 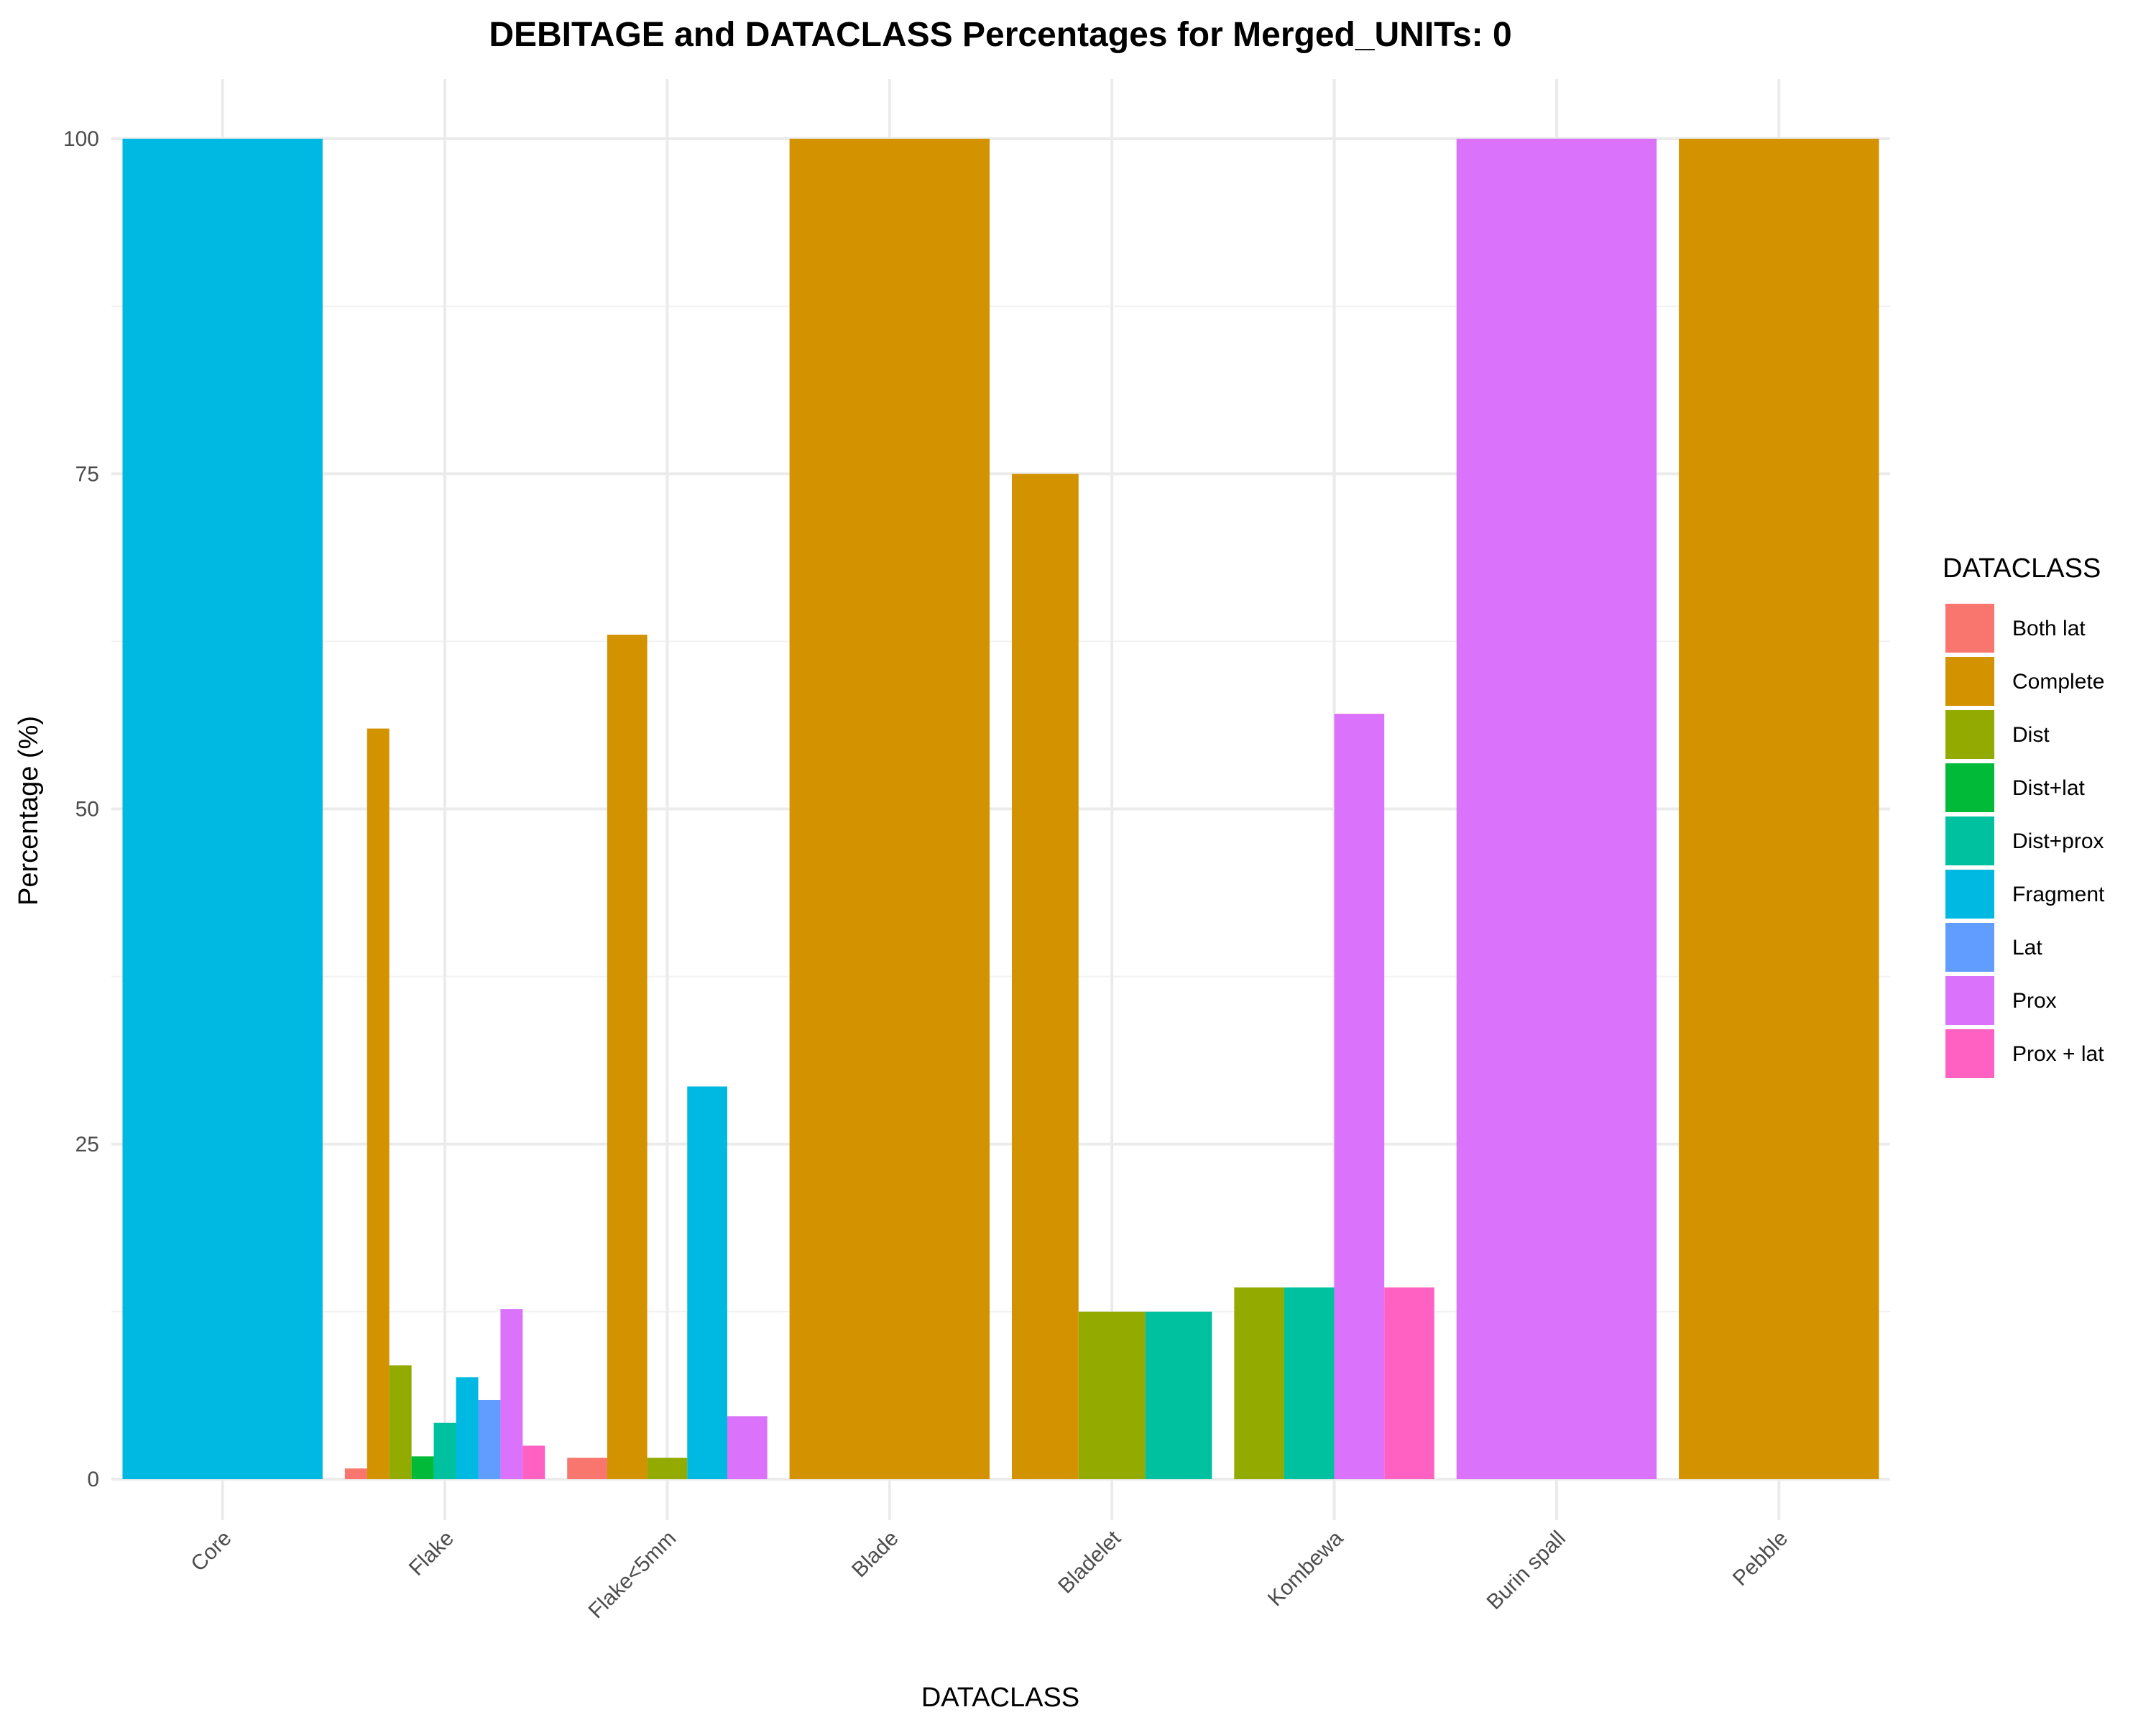 I want to click on legend-label-lat: Lat, so click(x=2027, y=948).